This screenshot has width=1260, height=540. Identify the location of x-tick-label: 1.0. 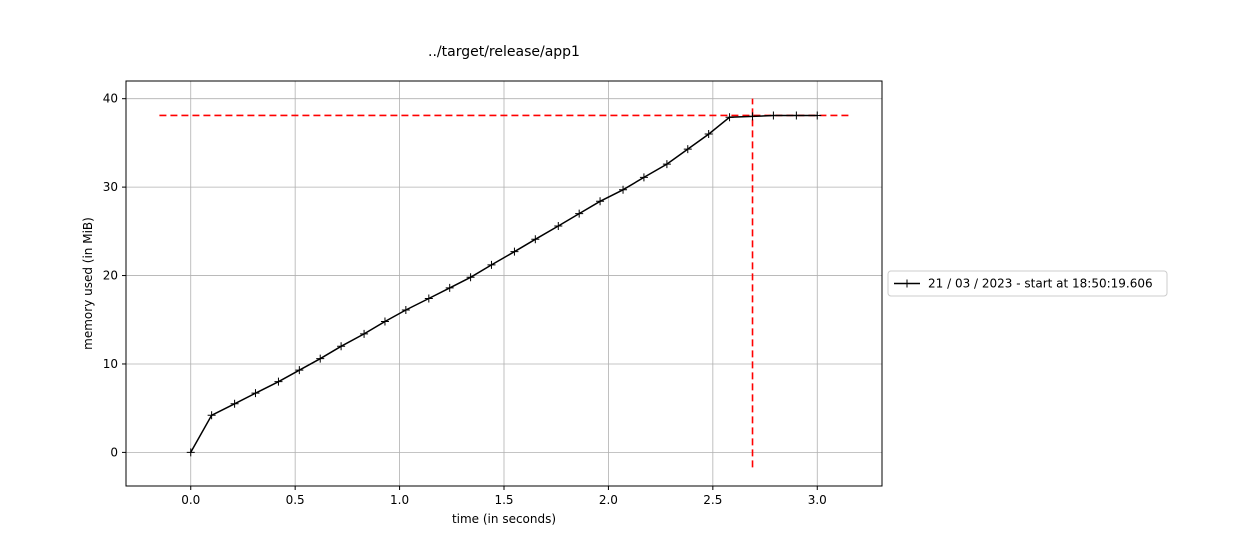
(399, 500).